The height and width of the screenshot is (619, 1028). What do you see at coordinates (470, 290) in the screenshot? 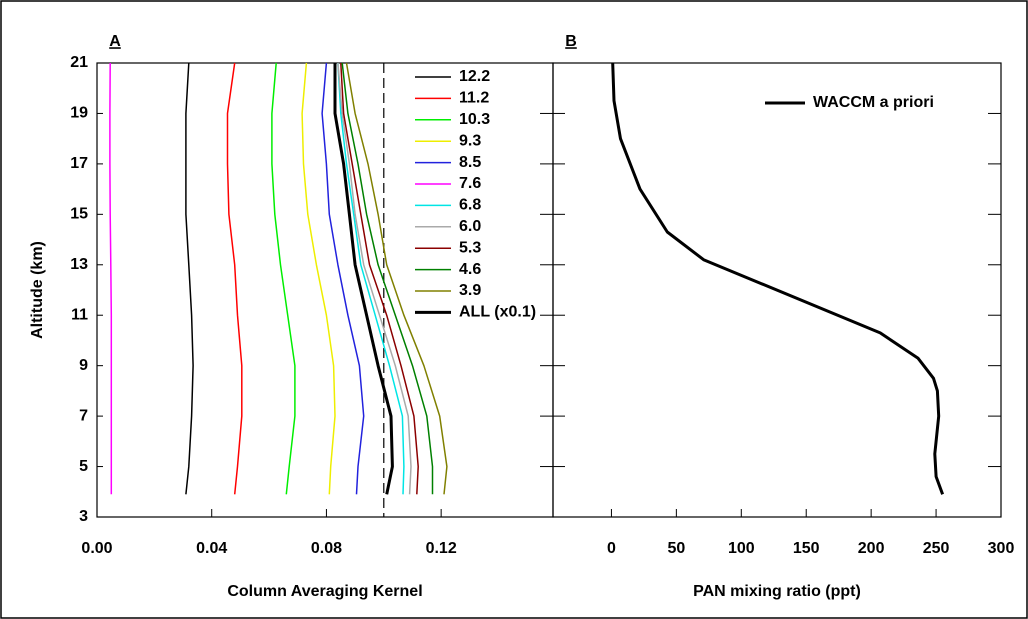
I see `legend-label: 3.9` at bounding box center [470, 290].